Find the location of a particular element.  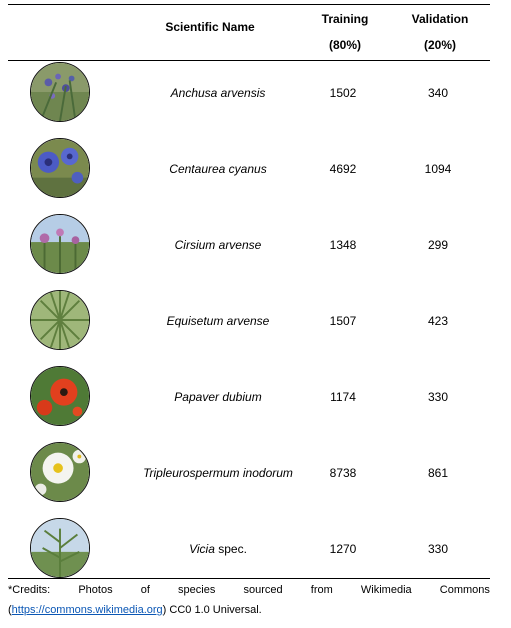

species-name: Equisetum arvense is located at coordinates (218, 321).